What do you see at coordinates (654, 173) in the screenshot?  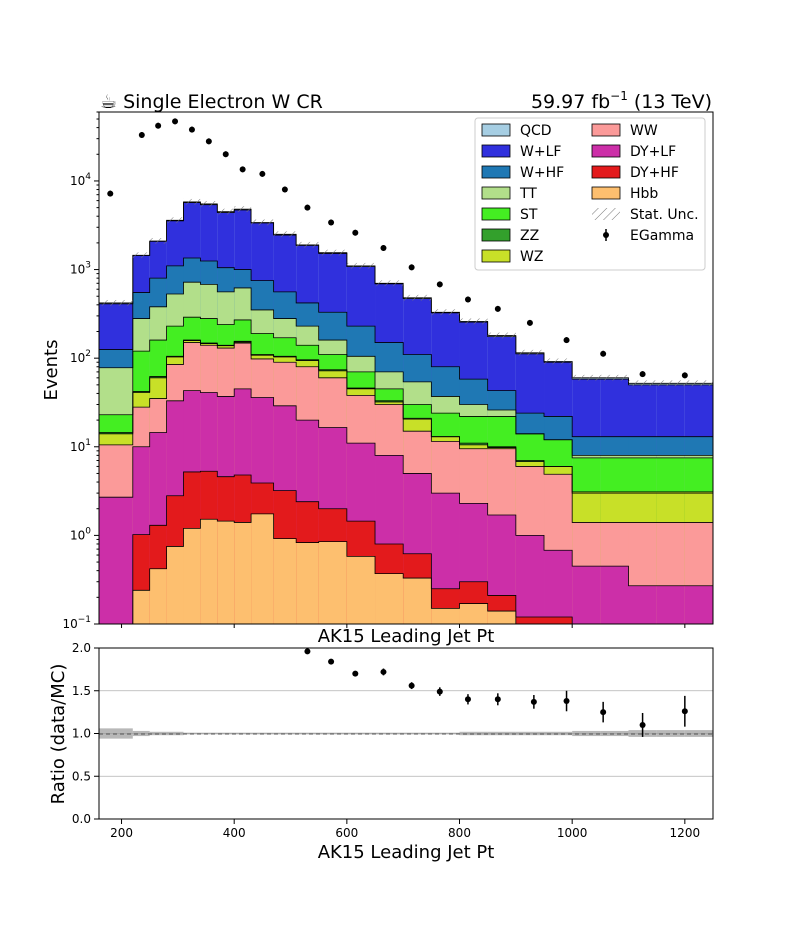 I see `legend-label: DY+HF` at bounding box center [654, 173].